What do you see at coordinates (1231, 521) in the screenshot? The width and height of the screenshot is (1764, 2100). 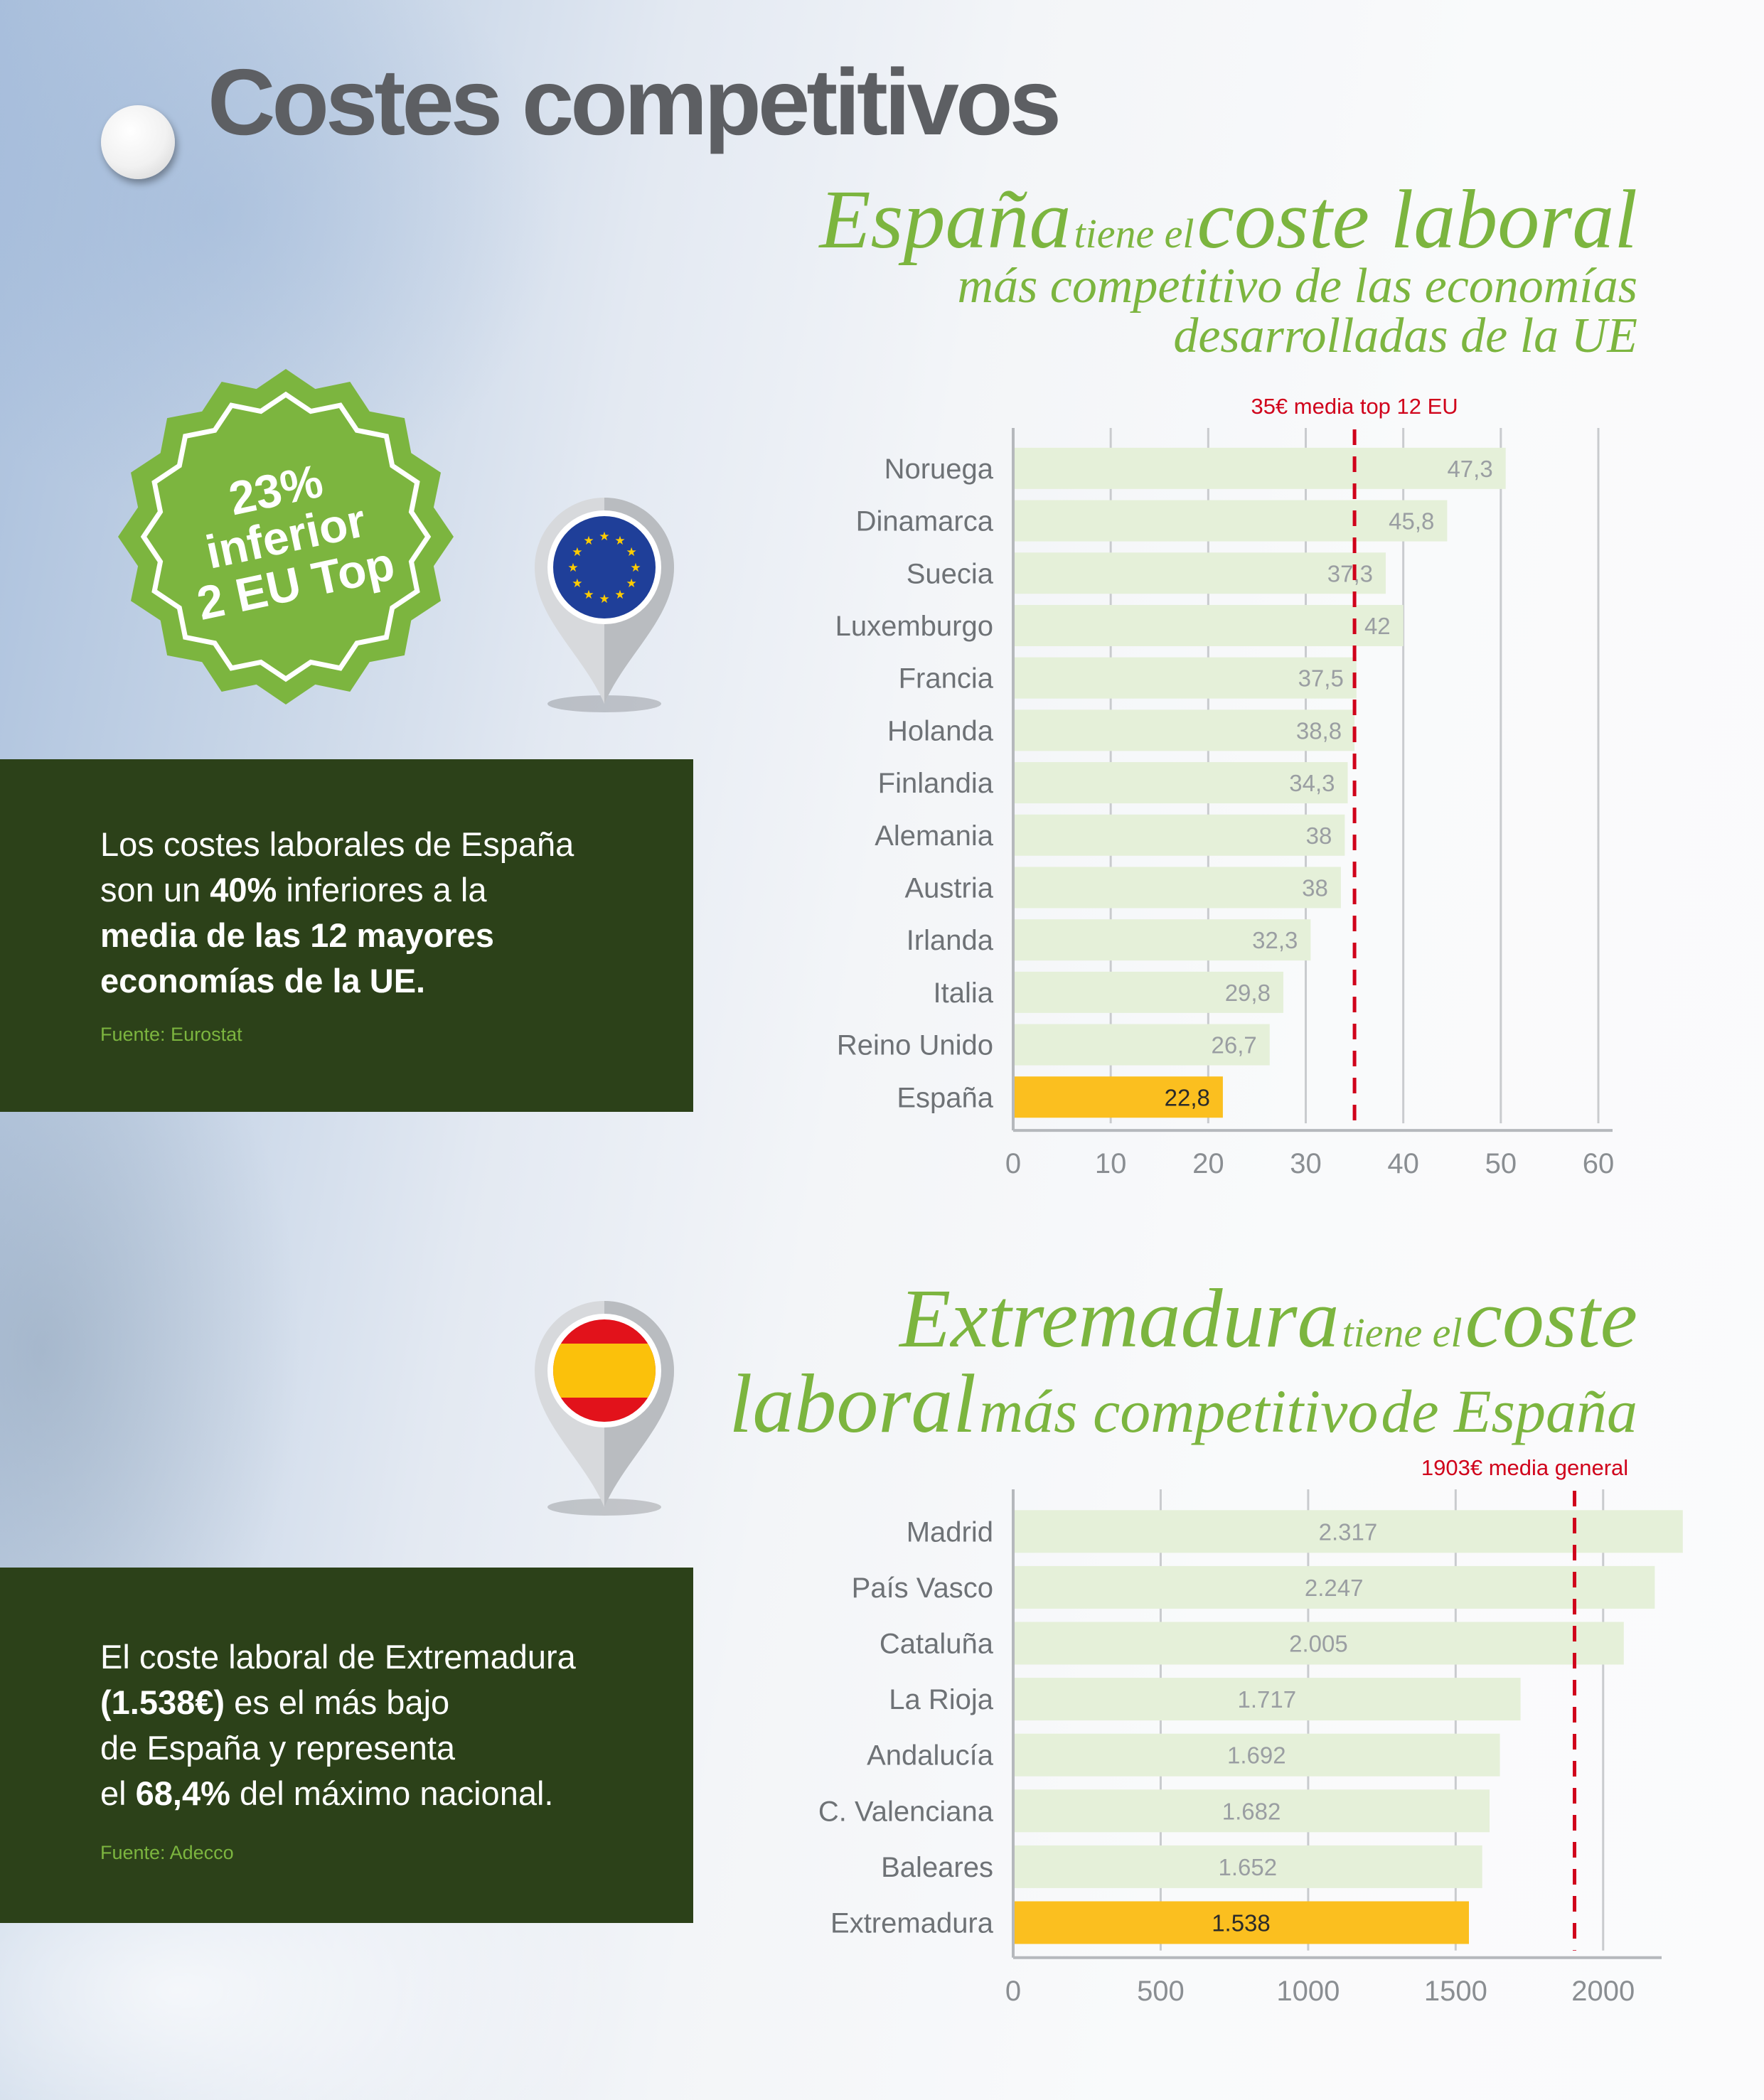 I see `bar-dinamarca` at bounding box center [1231, 521].